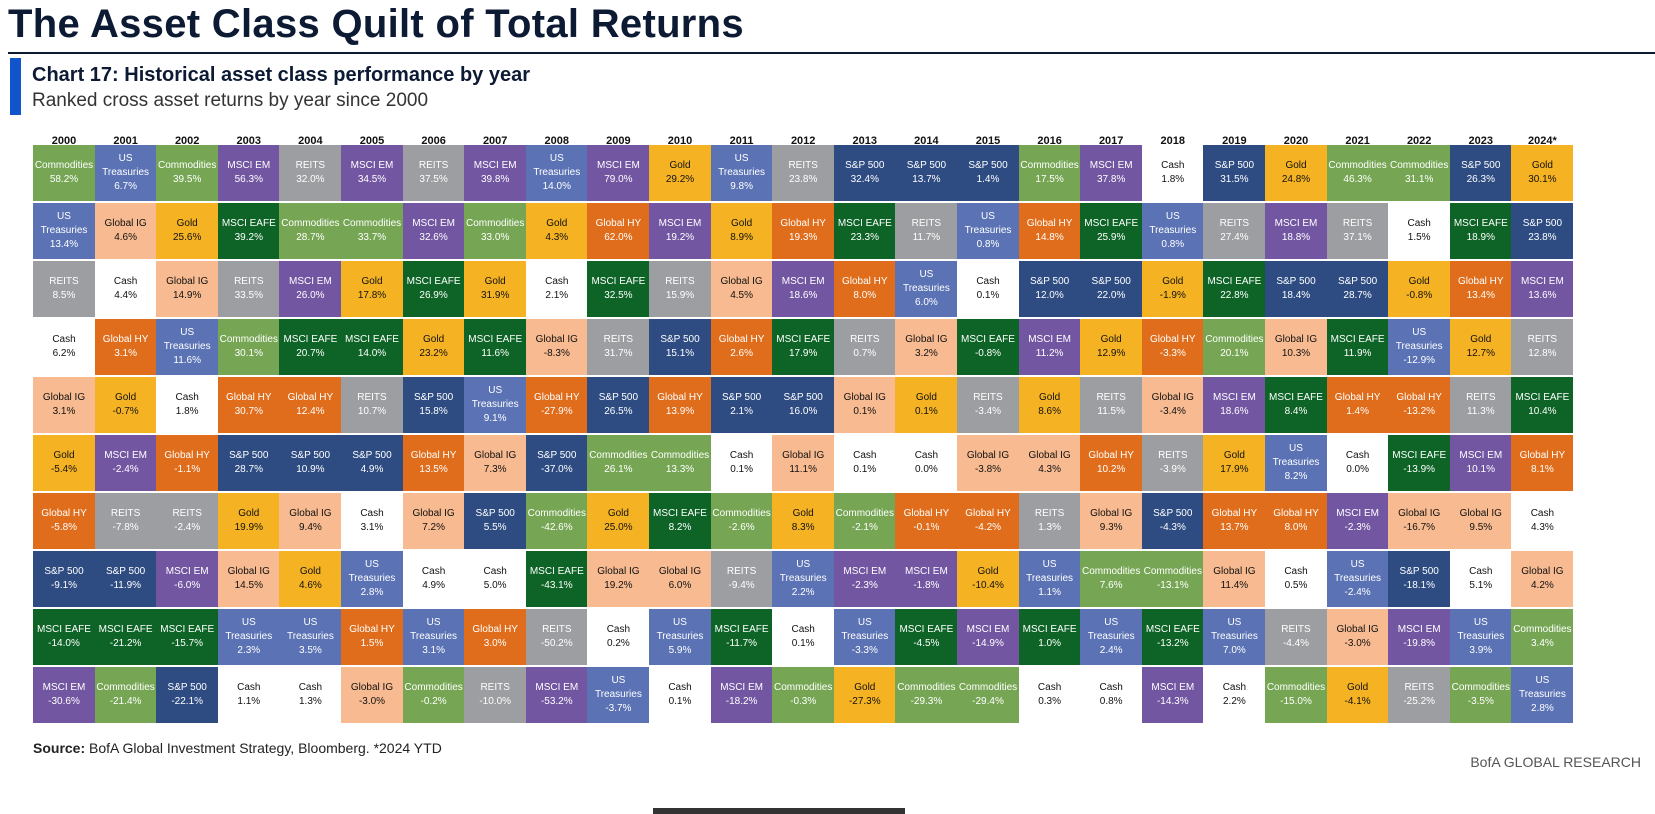 This screenshot has height=814, width=1655. I want to click on asset-return: 22.8%, so click(1234, 295).